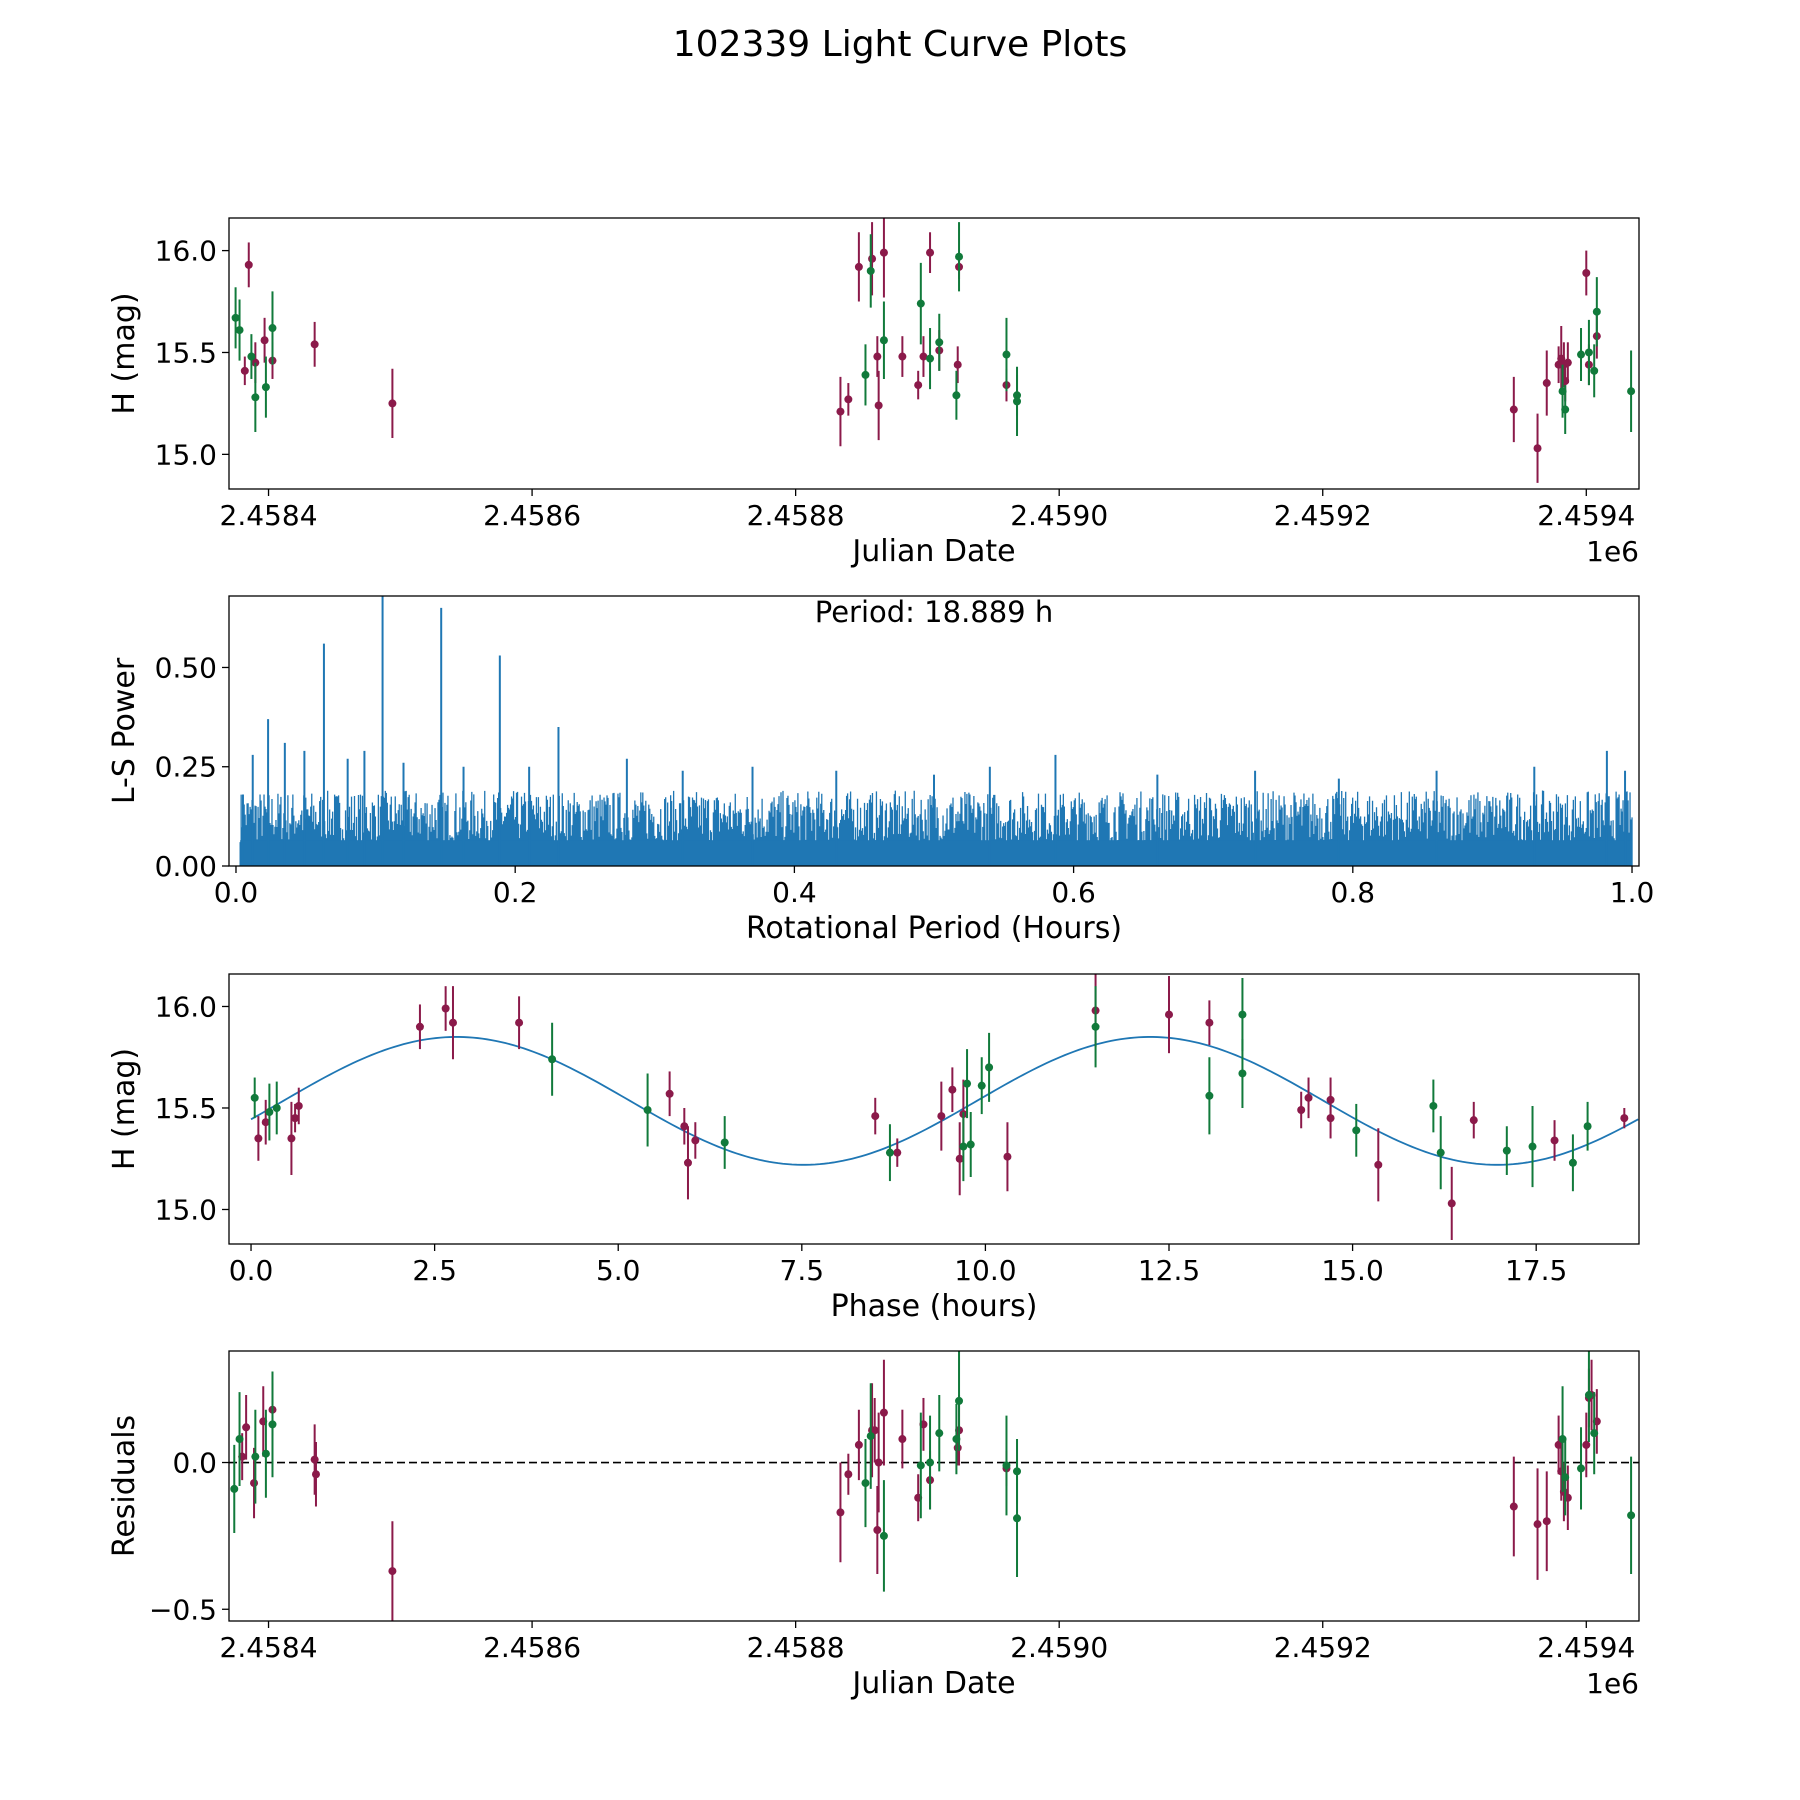  I want to click on y-tick-label: 0.00, so click(186, 866).